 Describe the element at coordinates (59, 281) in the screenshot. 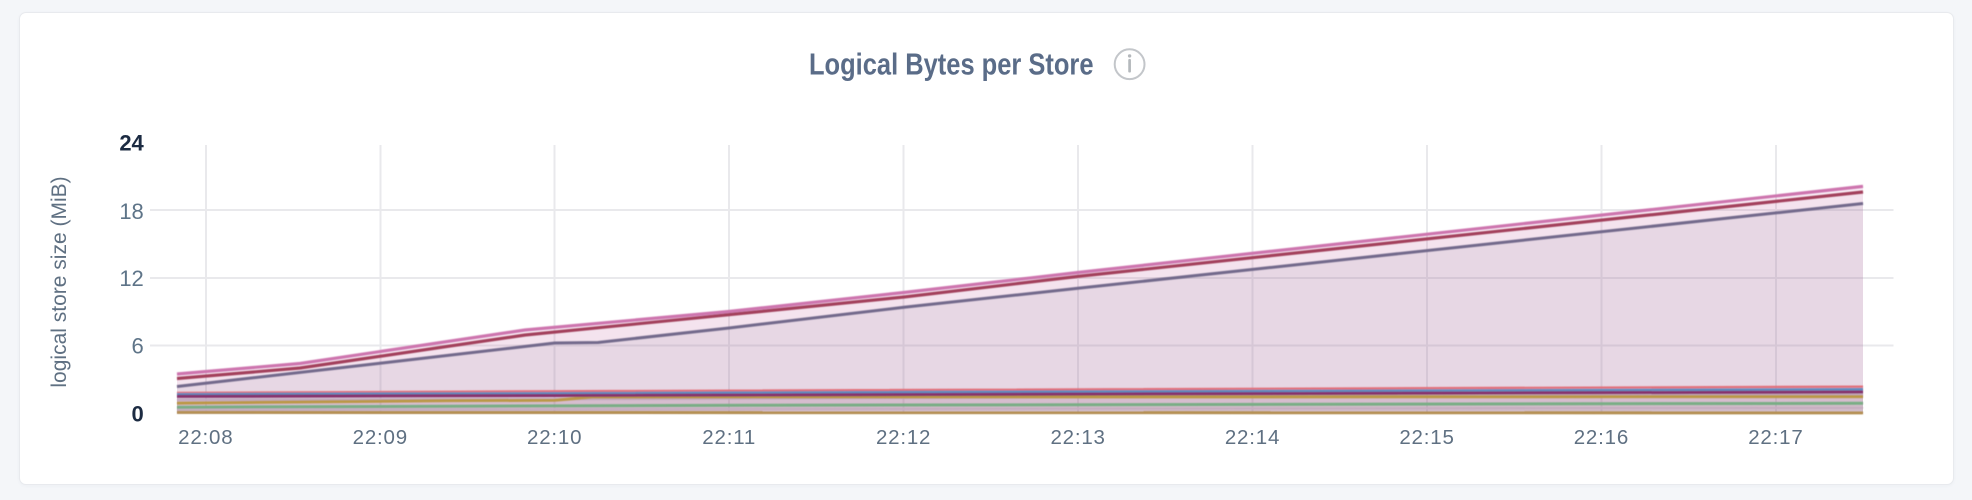

I see `svg-text: logical store size (MiB)` at that location.